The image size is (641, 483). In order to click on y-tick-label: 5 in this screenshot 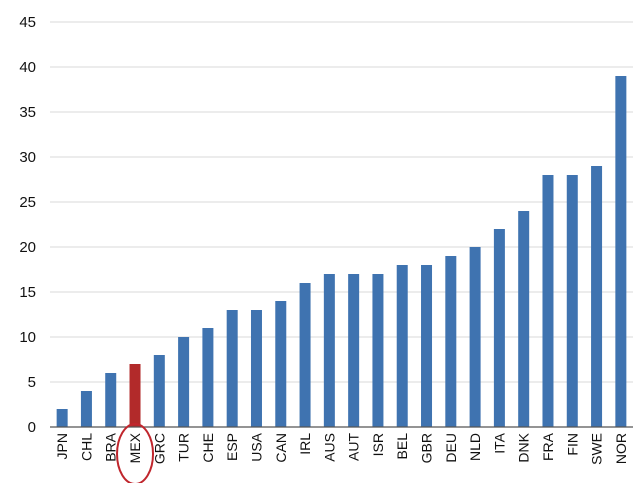, I will do `click(32, 382)`.